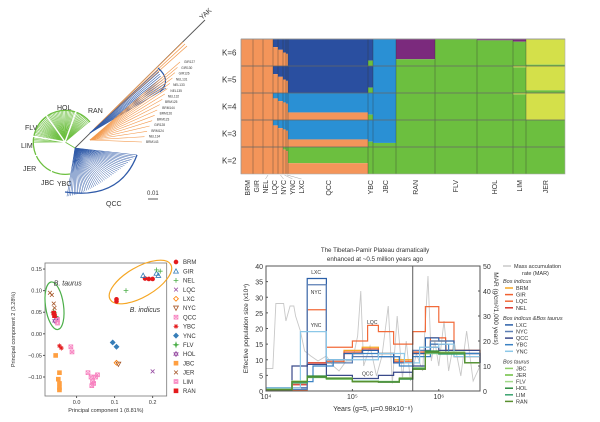  What do you see at coordinates (155, 137) in the screenshot?
I see `tip-label: NEL134` at bounding box center [155, 137].